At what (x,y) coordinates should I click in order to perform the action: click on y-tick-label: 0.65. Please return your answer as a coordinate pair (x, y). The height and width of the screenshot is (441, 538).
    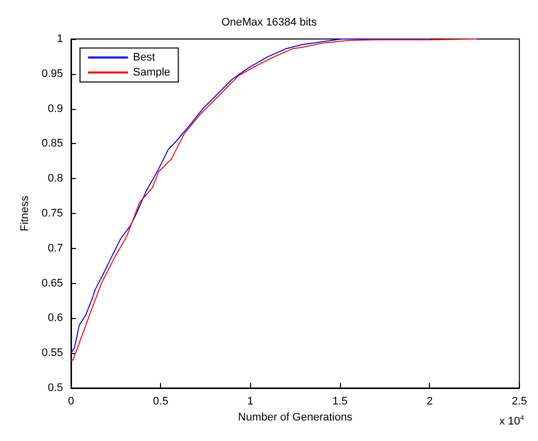
    Looking at the image, I should click on (52, 283).